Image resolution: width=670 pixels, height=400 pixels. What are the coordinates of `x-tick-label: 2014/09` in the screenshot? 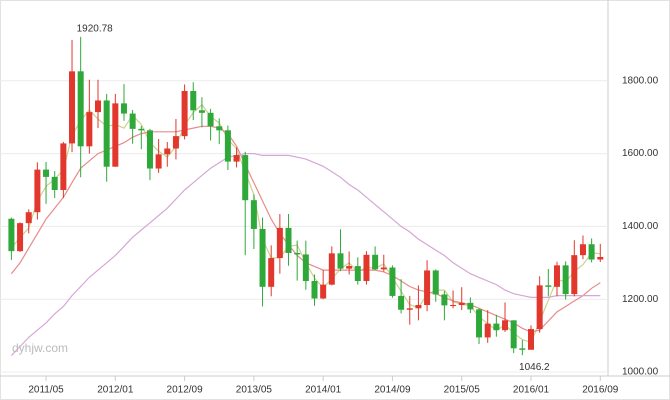 It's located at (392, 390).